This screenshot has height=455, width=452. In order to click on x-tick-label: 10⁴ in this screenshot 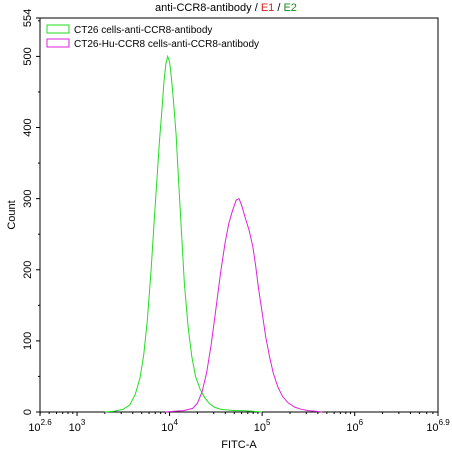, I will do `click(169, 426)`.